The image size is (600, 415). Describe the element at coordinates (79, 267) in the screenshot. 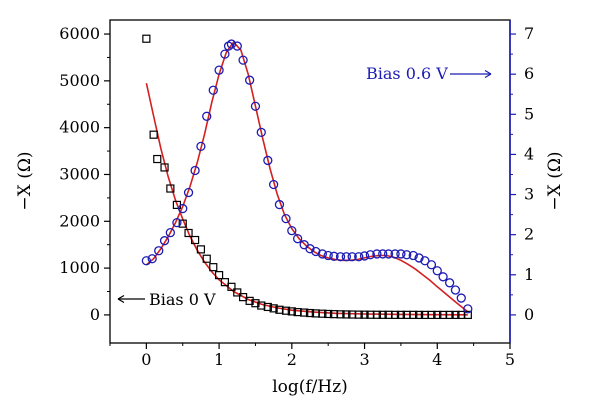

I see `left-y-tick-label: 1000` at that location.